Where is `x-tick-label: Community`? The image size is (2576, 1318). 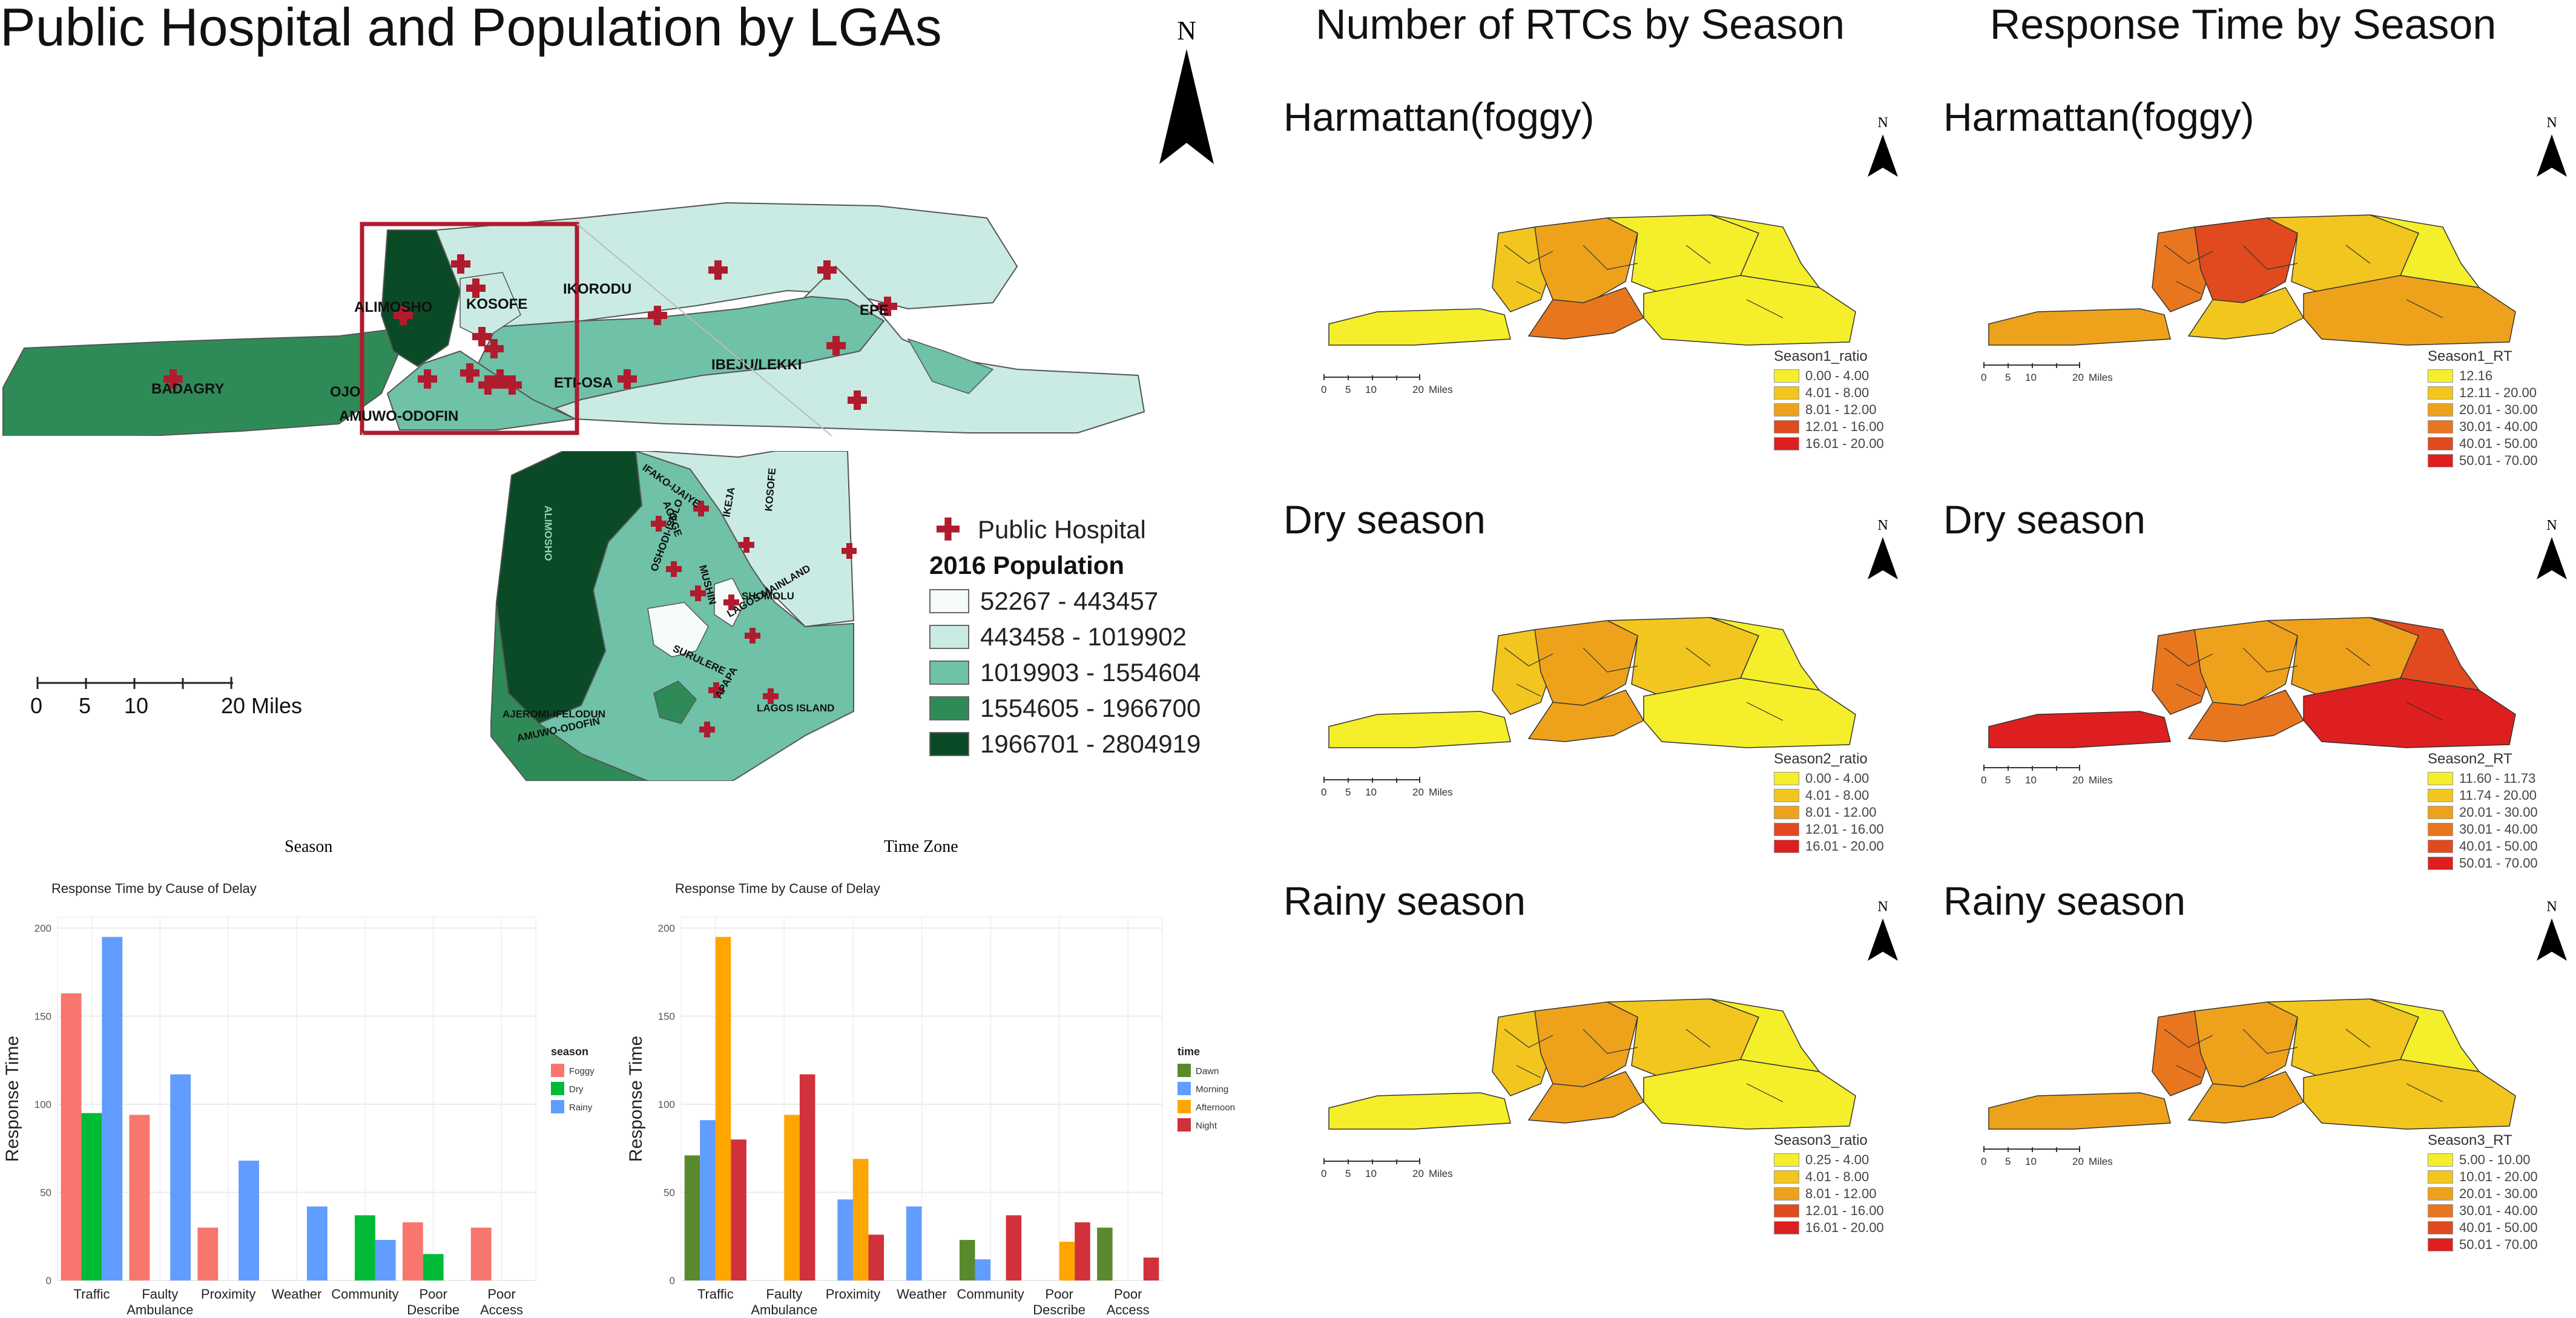 x-tick-label: Community is located at coordinates (364, 1295).